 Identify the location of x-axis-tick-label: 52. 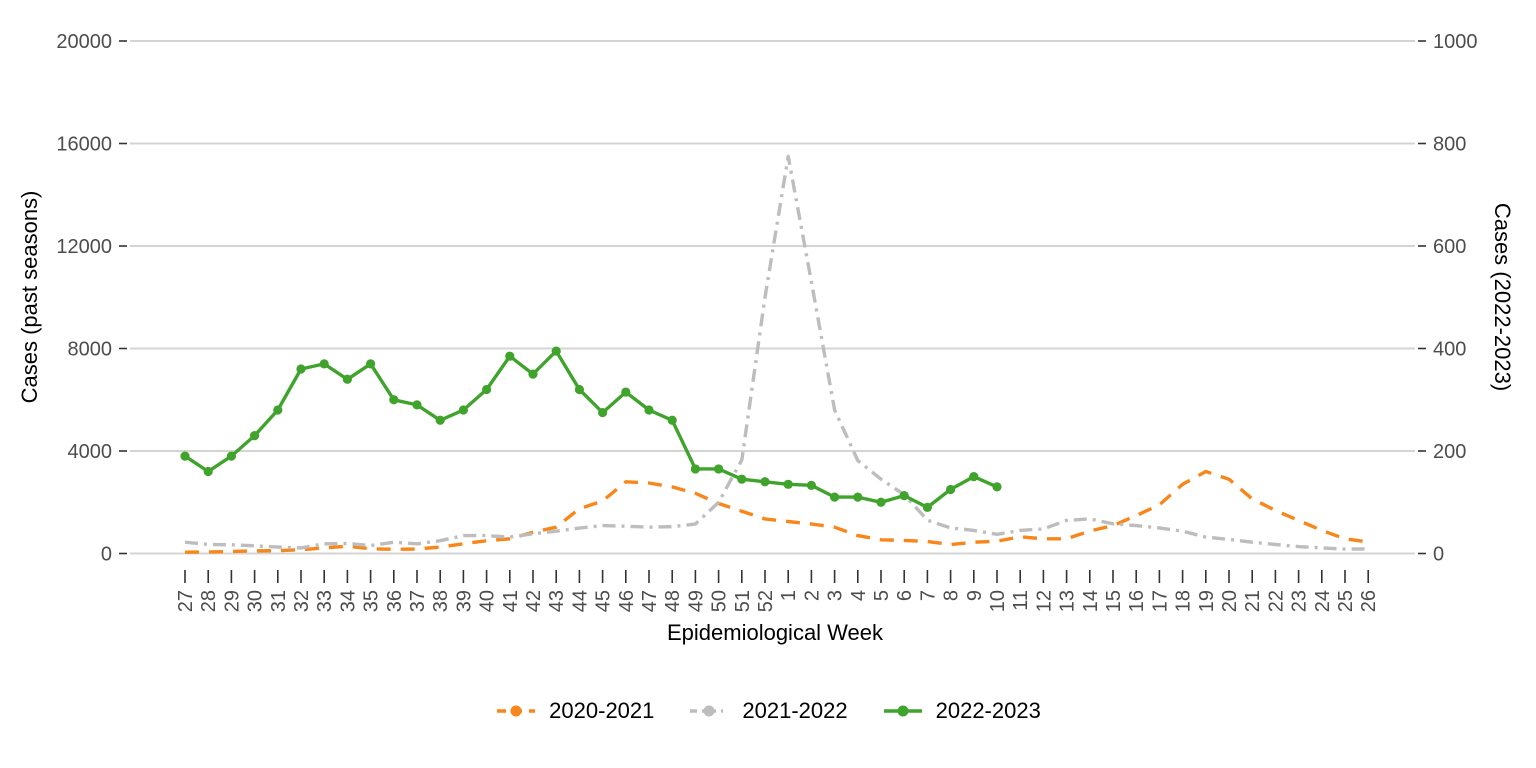
(766, 601).